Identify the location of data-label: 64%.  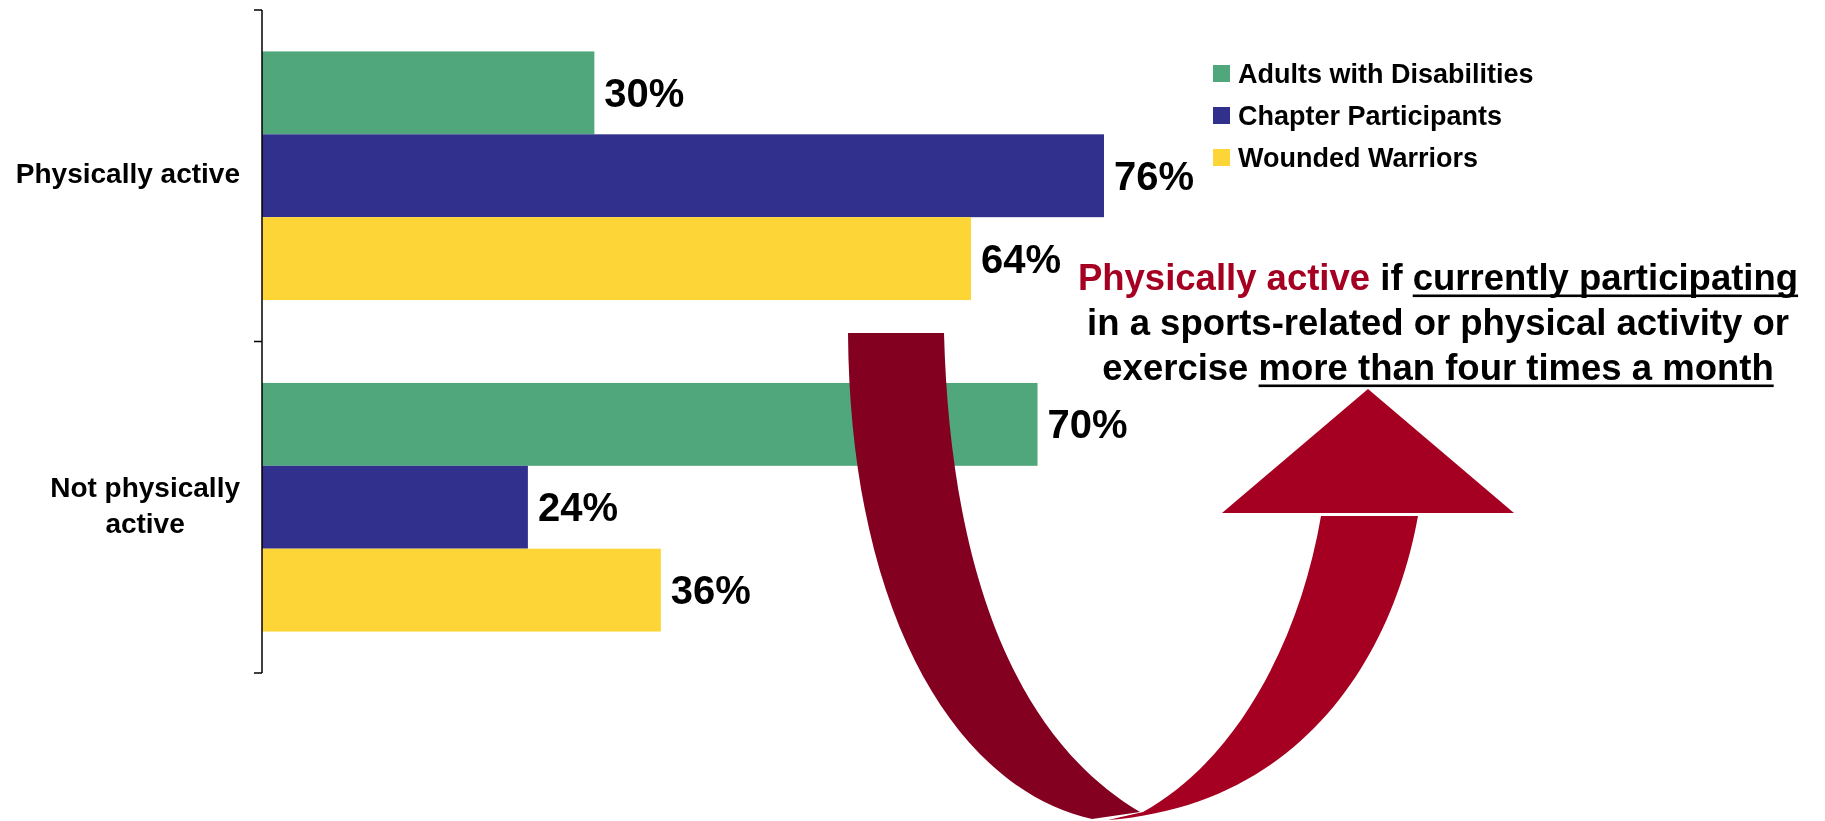
(1021, 258).